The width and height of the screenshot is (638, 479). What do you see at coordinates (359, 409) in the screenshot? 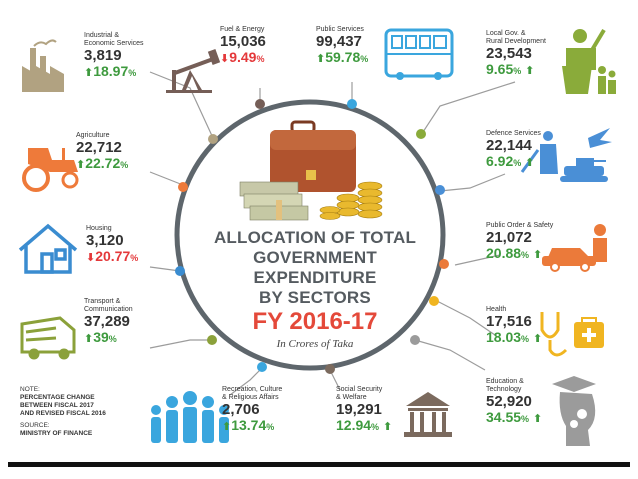
I see `sector-value: 19,291` at bounding box center [359, 409].